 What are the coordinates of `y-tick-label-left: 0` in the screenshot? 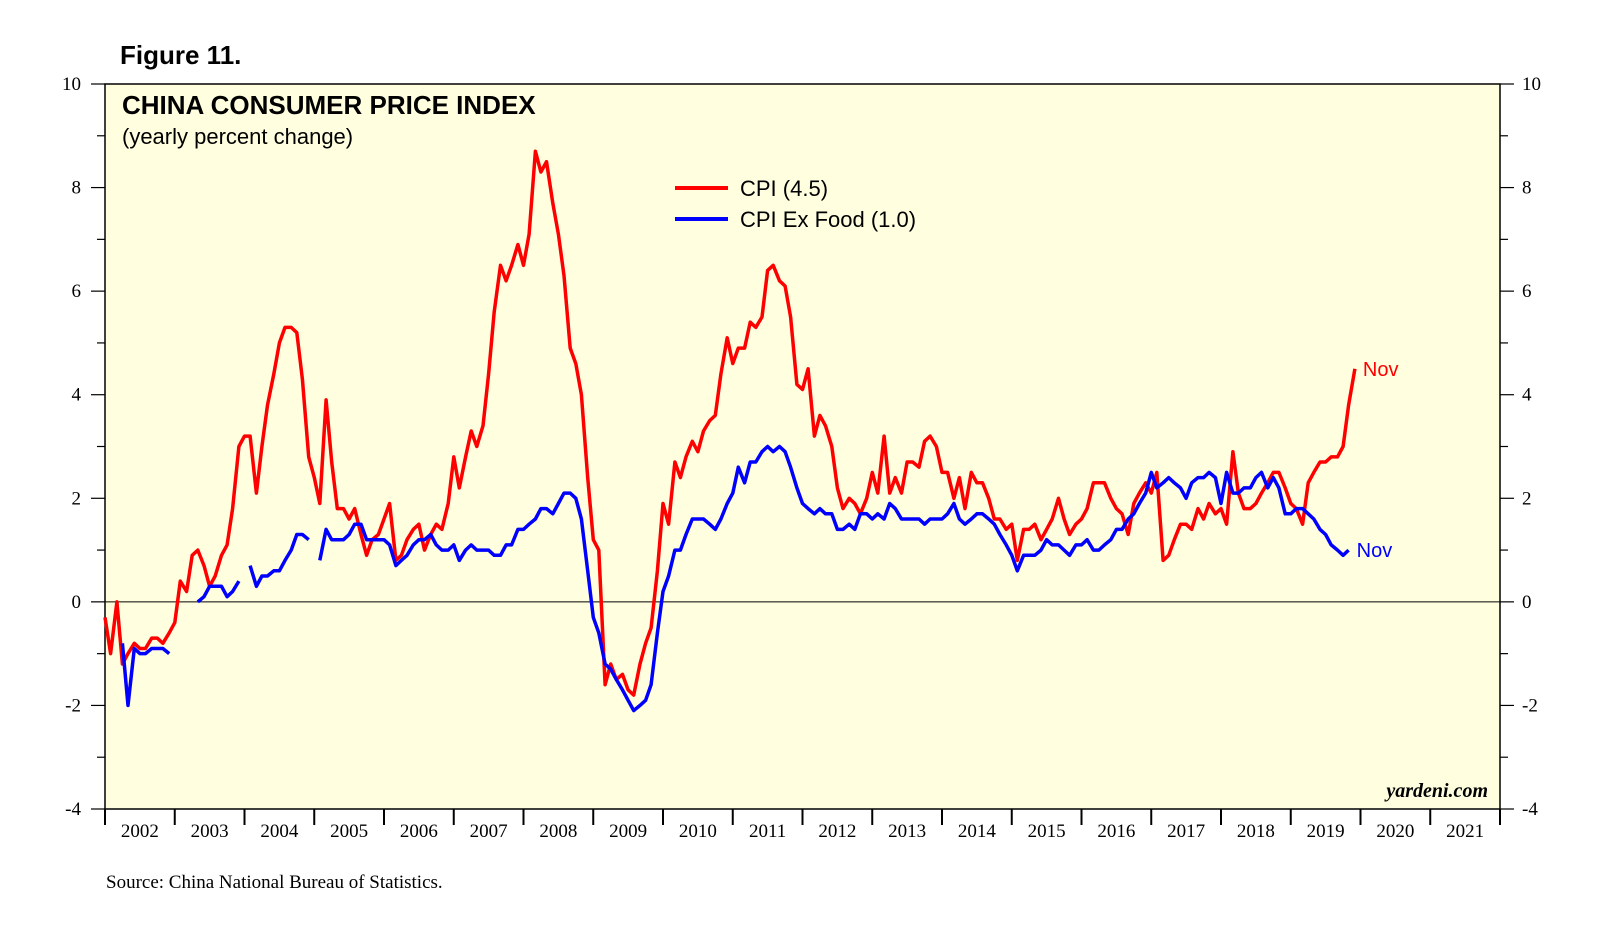 It's located at (77, 602).